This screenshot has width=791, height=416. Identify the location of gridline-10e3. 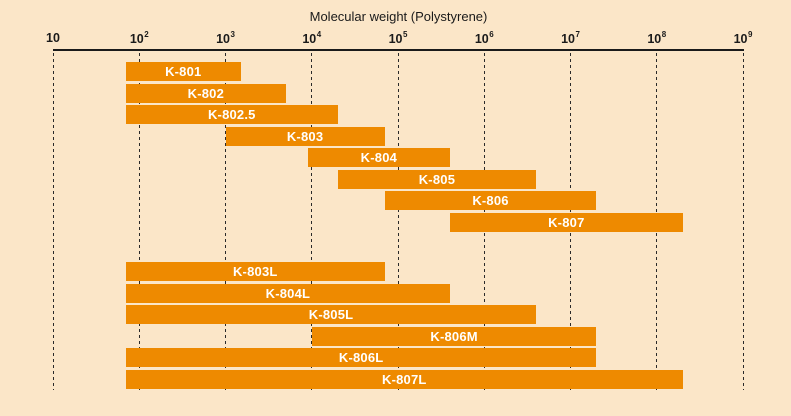
(225, 221).